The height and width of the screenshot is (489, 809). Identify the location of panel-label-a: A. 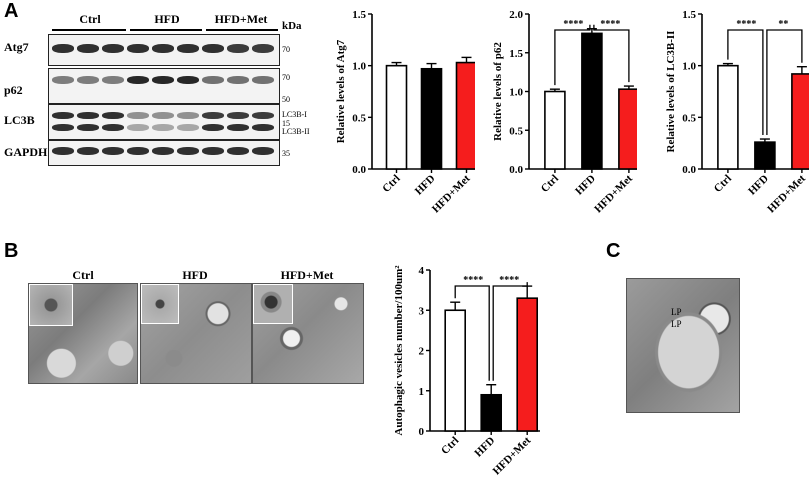
(11, 11).